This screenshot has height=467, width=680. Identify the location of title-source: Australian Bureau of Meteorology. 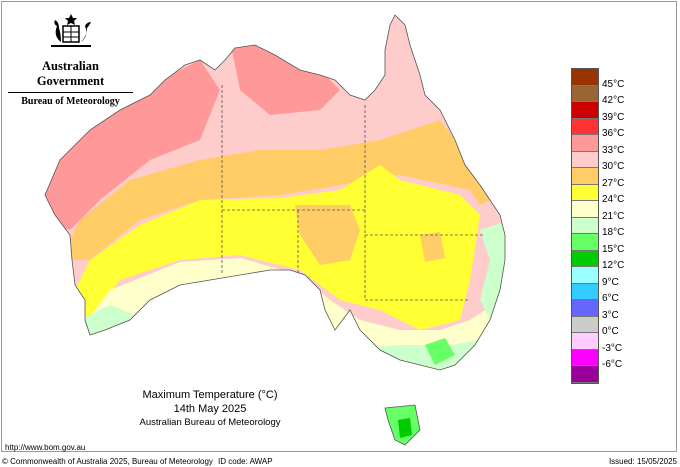
(210, 422).